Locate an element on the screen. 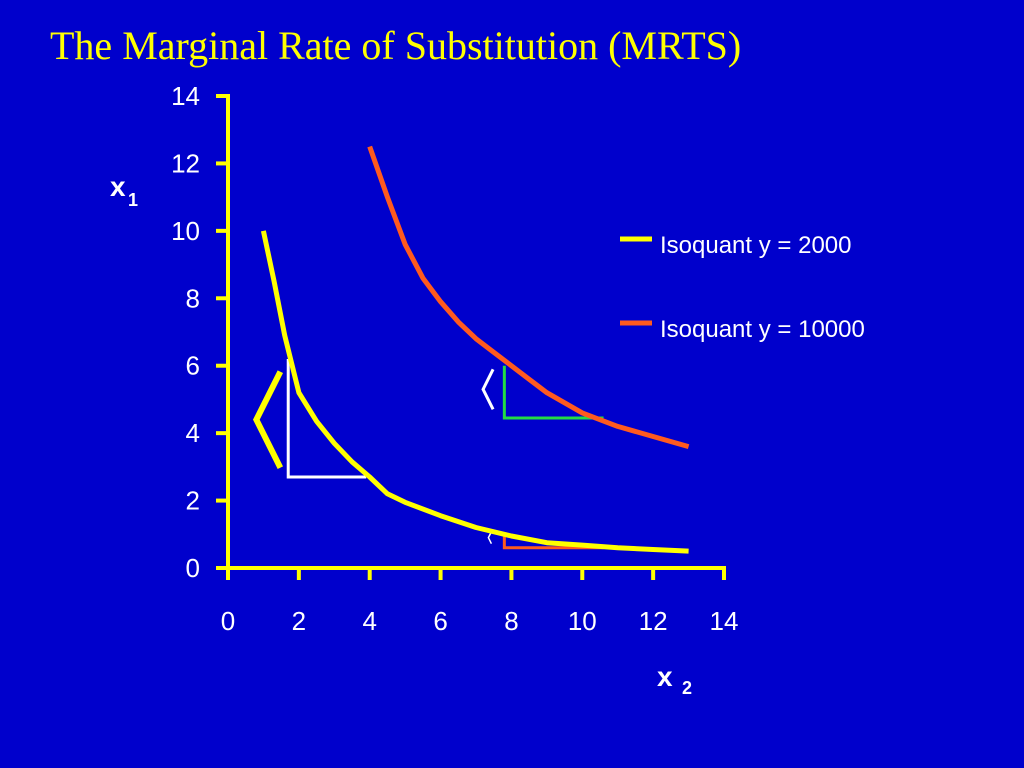  x-tick-label: 6 is located at coordinates (440, 621).